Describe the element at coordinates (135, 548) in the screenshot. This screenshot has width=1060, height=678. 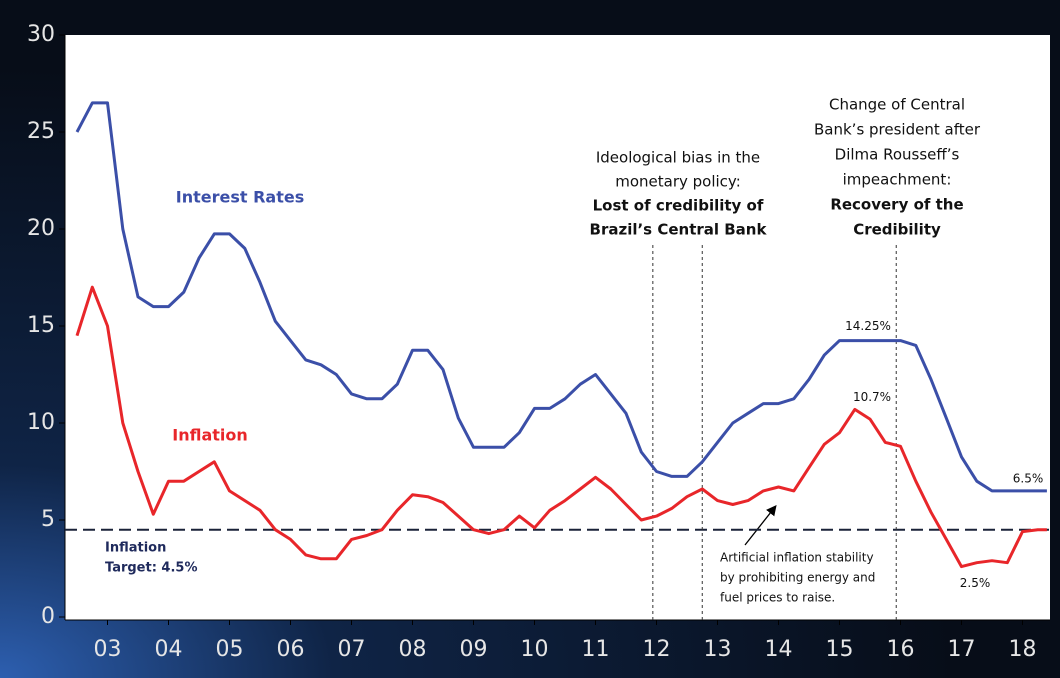
I see `target-label: Inflation` at that location.